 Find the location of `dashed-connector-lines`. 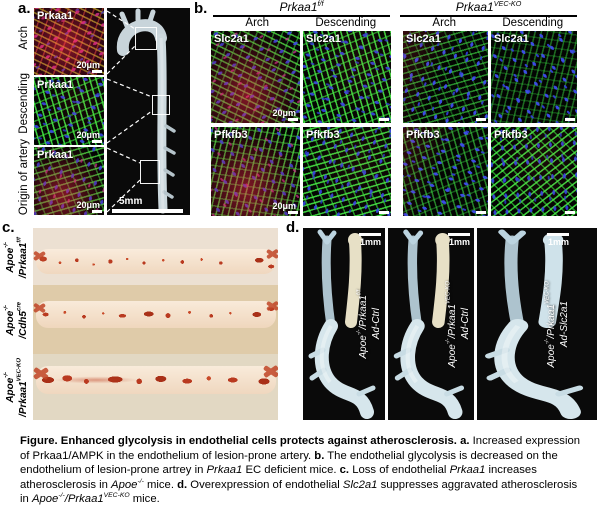

dashed-connector-lines is located at coordinates (130, 111).